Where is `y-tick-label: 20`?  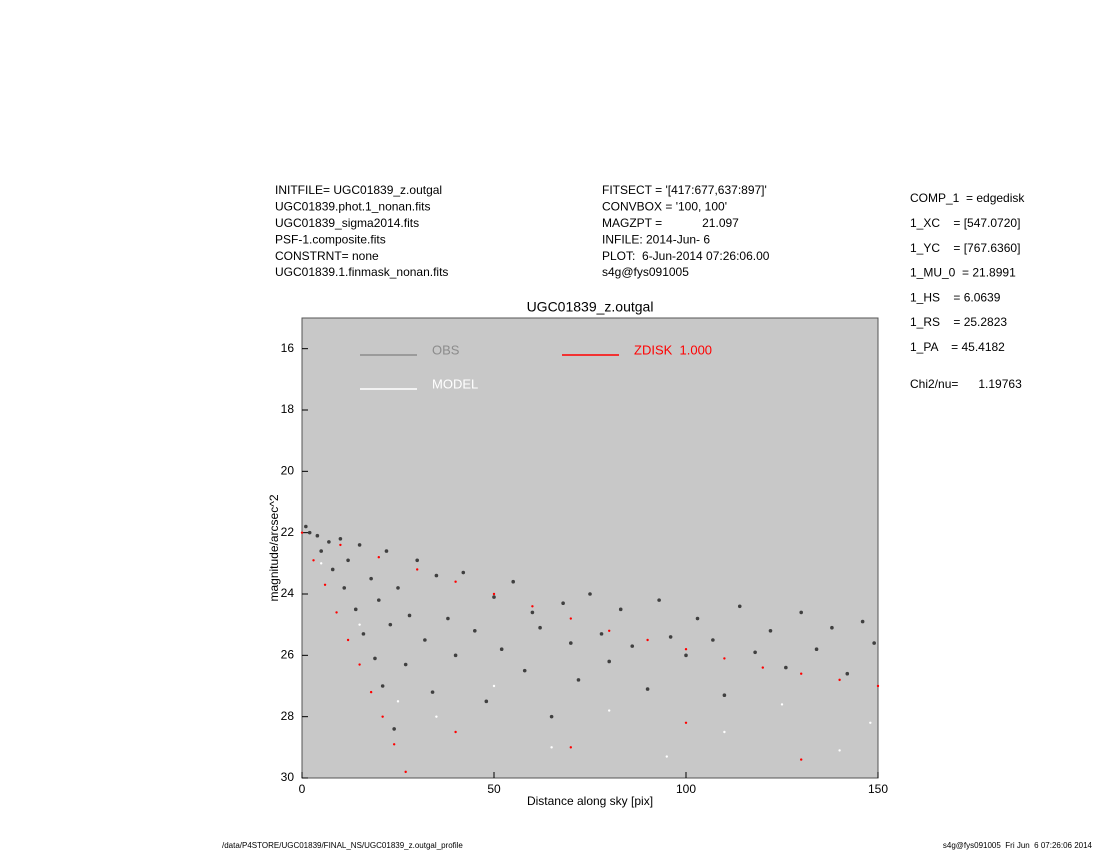 y-tick-label: 20 is located at coordinates (288, 471).